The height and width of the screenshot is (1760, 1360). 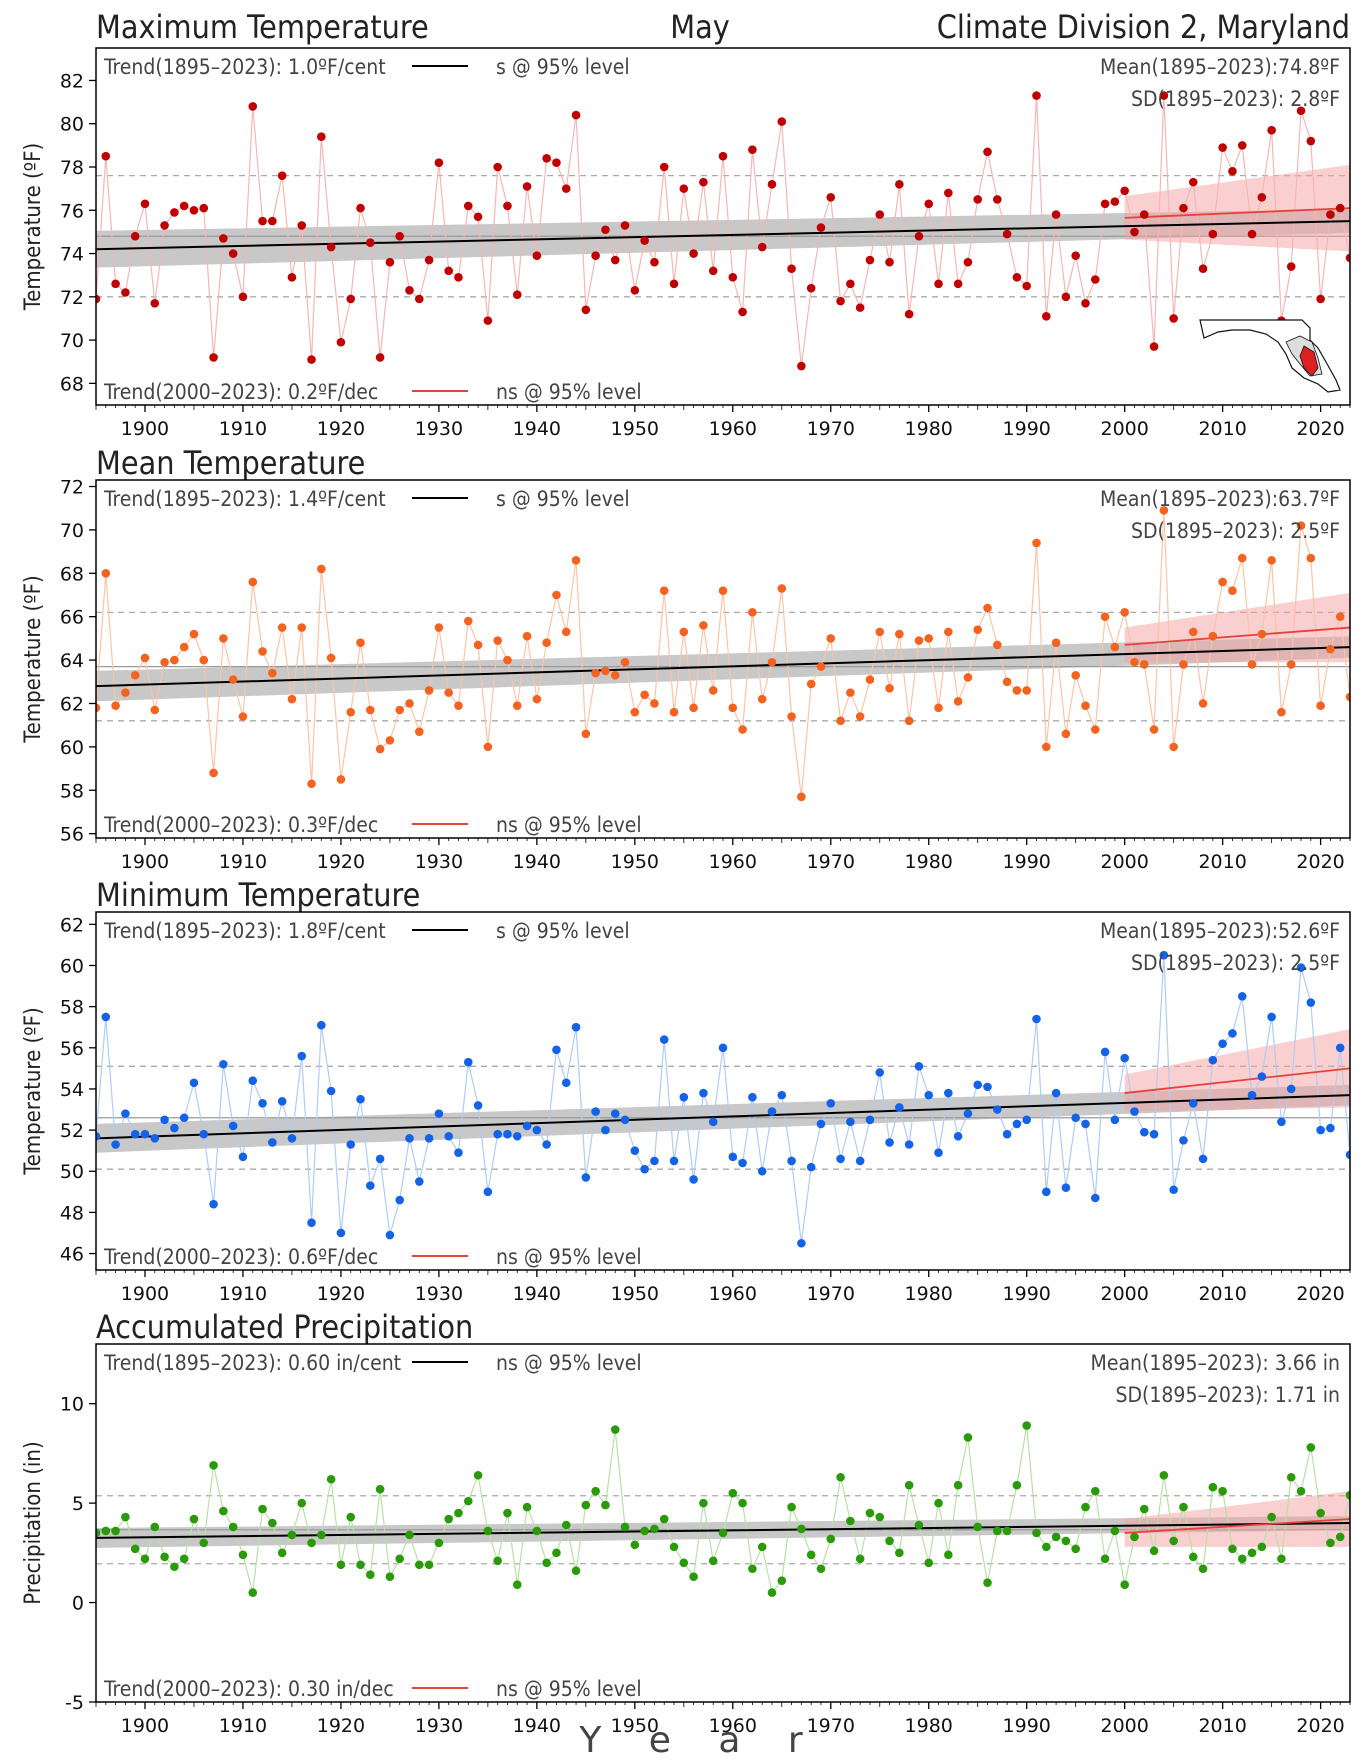 I want to click on data-point-2008, so click(x=1203, y=268).